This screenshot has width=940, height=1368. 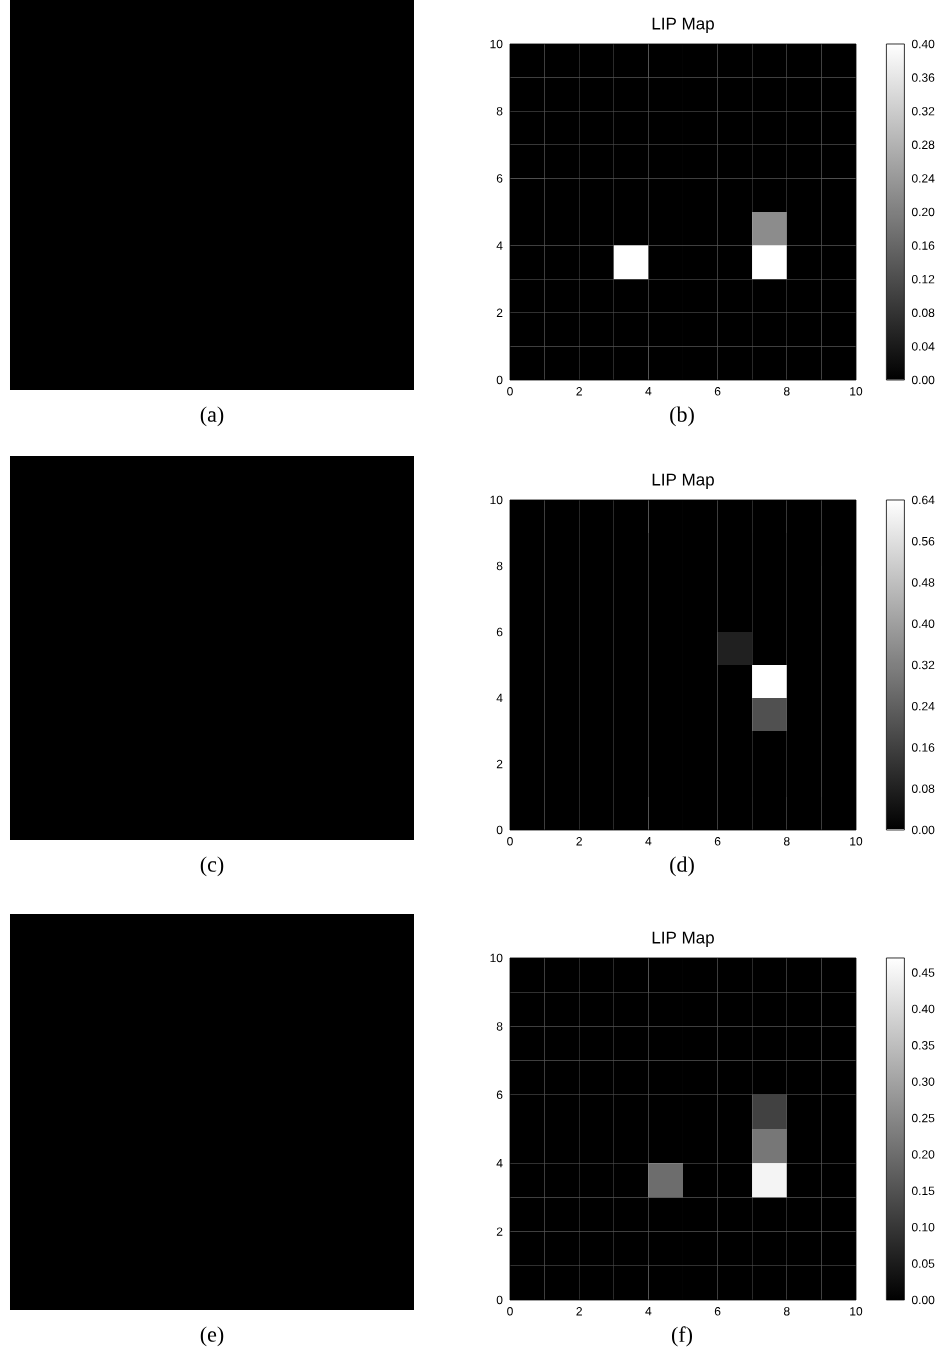 What do you see at coordinates (682, 416) in the screenshot?
I see `text: (b)` at bounding box center [682, 416].